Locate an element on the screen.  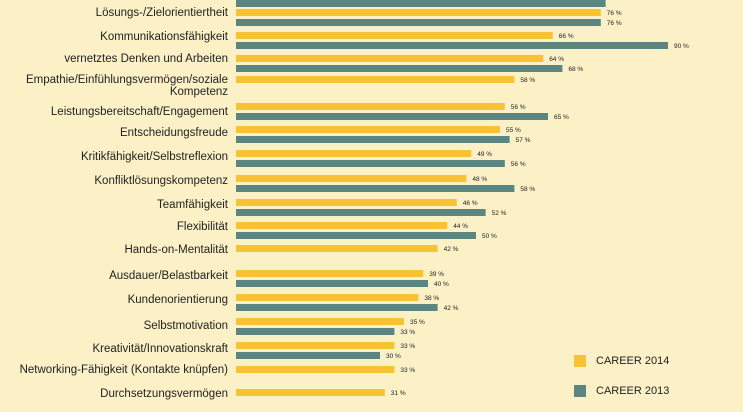
bar-2014-ausdauer-belastbarkeit is located at coordinates (330, 273).